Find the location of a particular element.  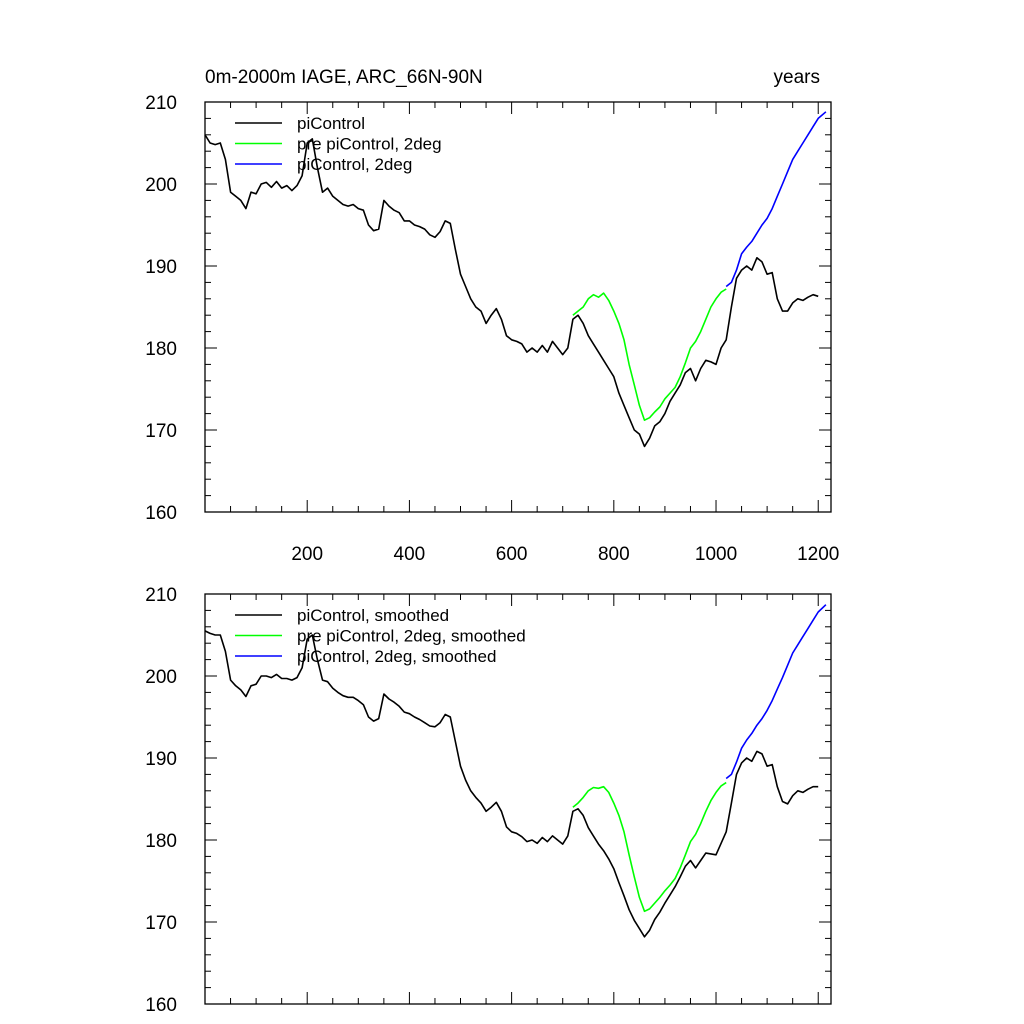

x-tick-label: 800 is located at coordinates (614, 554).